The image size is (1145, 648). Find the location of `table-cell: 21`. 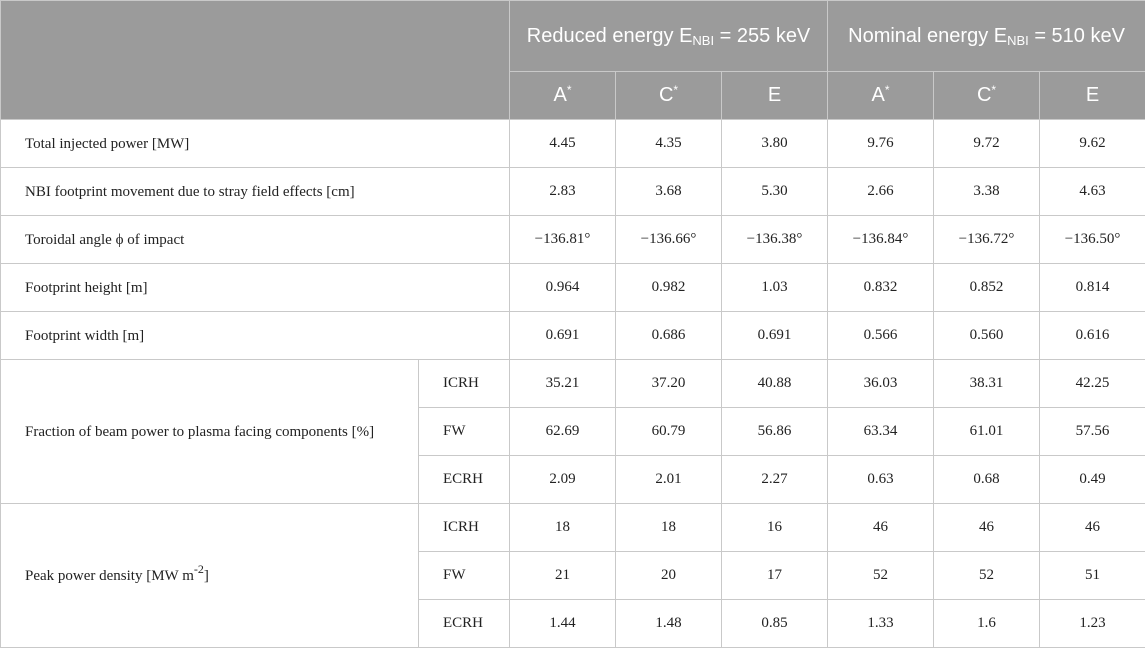

table-cell: 21 is located at coordinates (563, 576).